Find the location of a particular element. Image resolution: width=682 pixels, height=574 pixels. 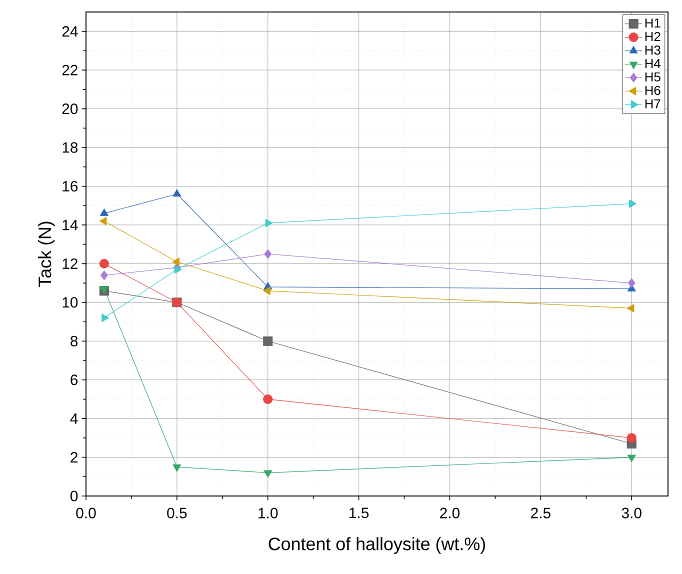

y-tick-label: 8 is located at coordinates (74, 341).